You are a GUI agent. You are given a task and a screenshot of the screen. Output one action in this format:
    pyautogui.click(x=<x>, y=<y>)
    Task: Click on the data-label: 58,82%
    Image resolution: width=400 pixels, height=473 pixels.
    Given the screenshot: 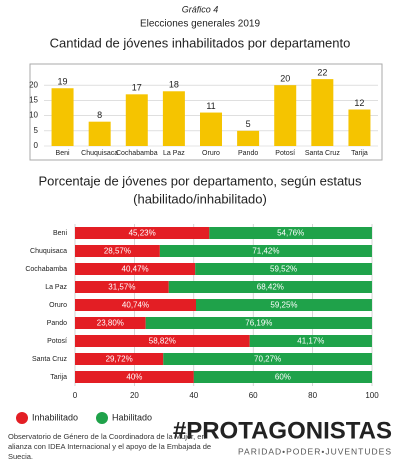 What is the action you would take?
    pyautogui.click(x=162, y=341)
    